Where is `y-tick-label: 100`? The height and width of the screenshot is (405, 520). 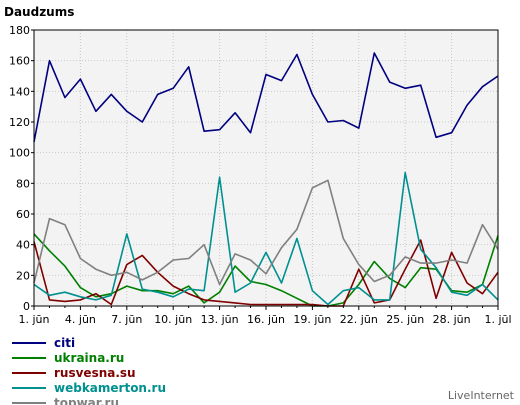
y-tick-label: 100 is located at coordinates (19, 153).